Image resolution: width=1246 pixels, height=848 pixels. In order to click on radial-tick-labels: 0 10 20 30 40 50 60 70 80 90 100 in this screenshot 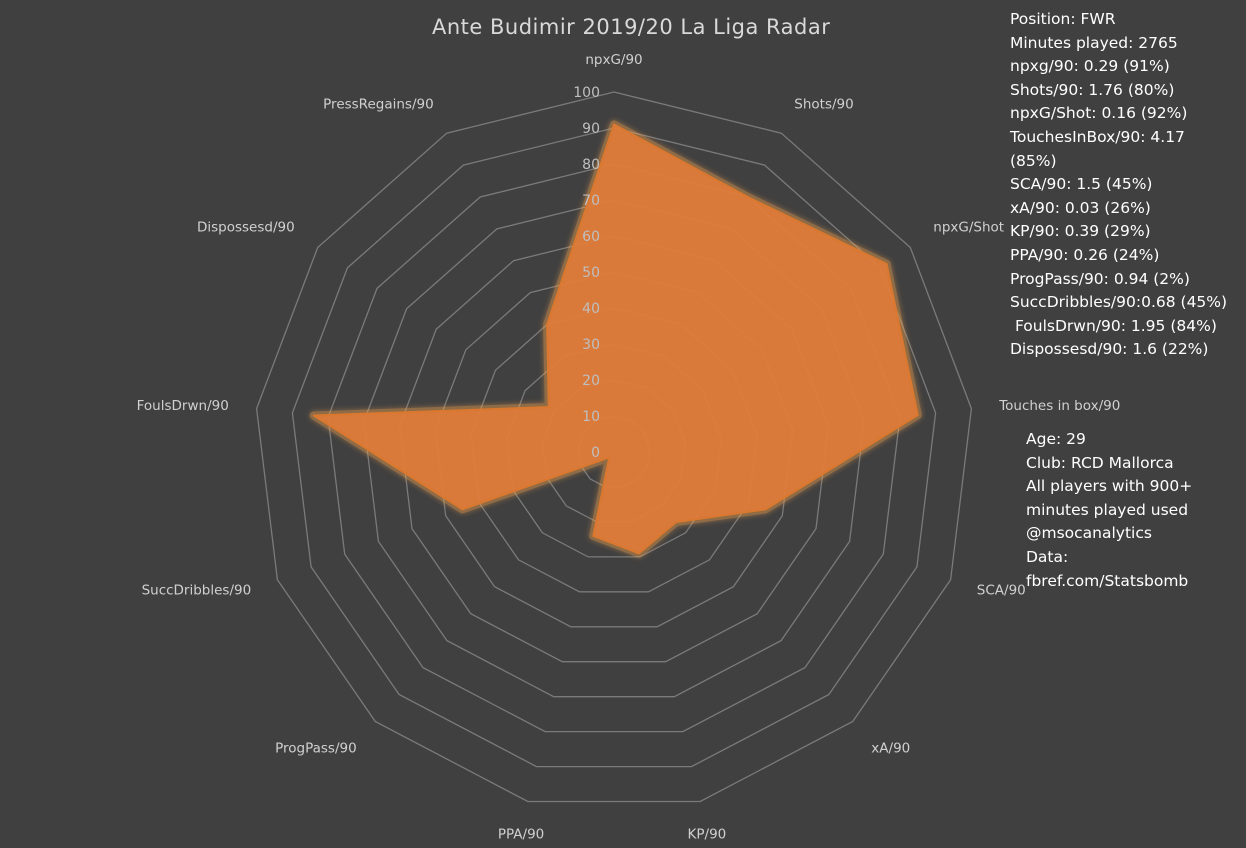, I will do `click(586, 273)`.